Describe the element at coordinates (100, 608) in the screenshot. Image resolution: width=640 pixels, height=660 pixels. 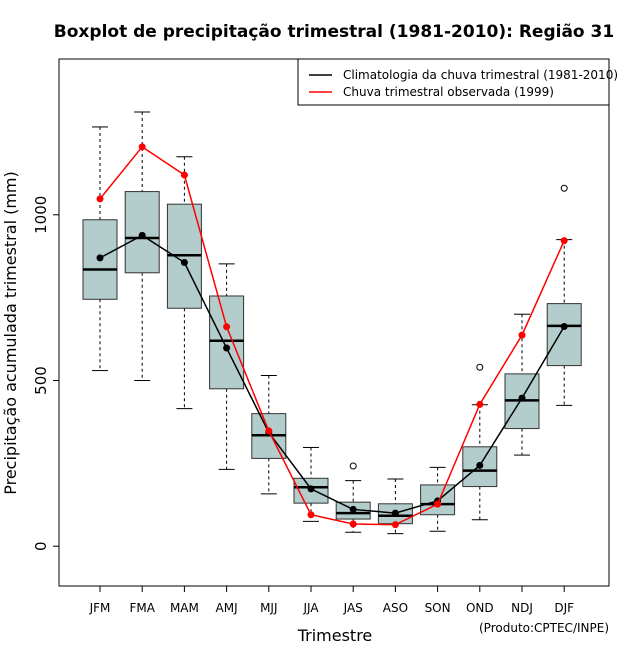
I see `x-tick-label: JFM` at that location.